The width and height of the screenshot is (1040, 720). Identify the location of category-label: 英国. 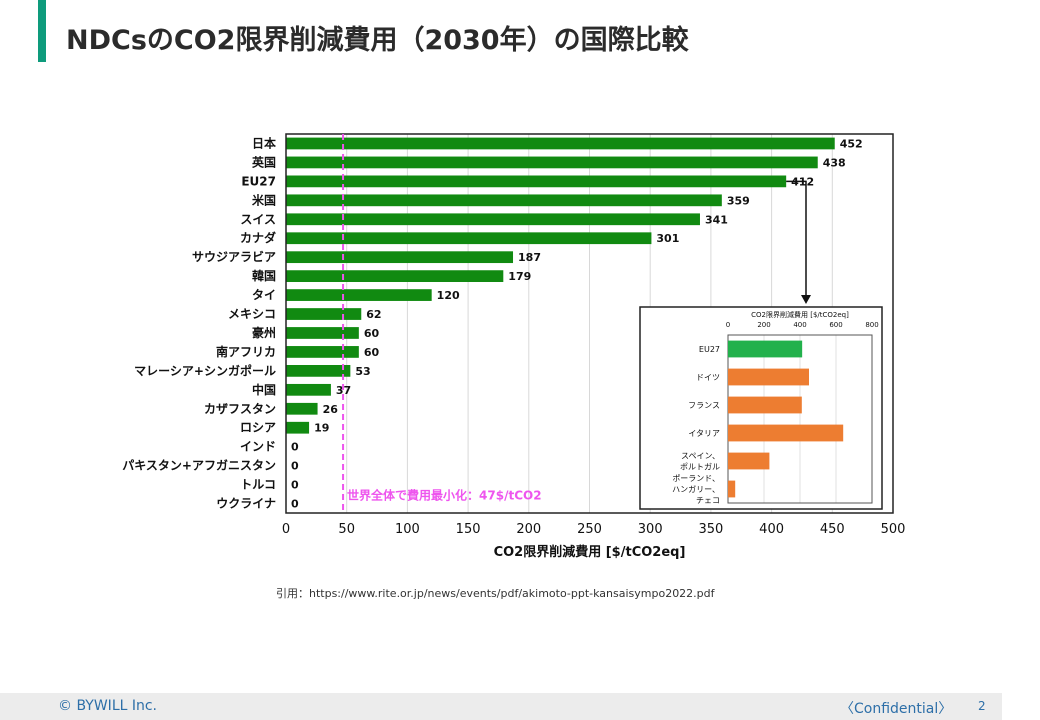
(264, 161).